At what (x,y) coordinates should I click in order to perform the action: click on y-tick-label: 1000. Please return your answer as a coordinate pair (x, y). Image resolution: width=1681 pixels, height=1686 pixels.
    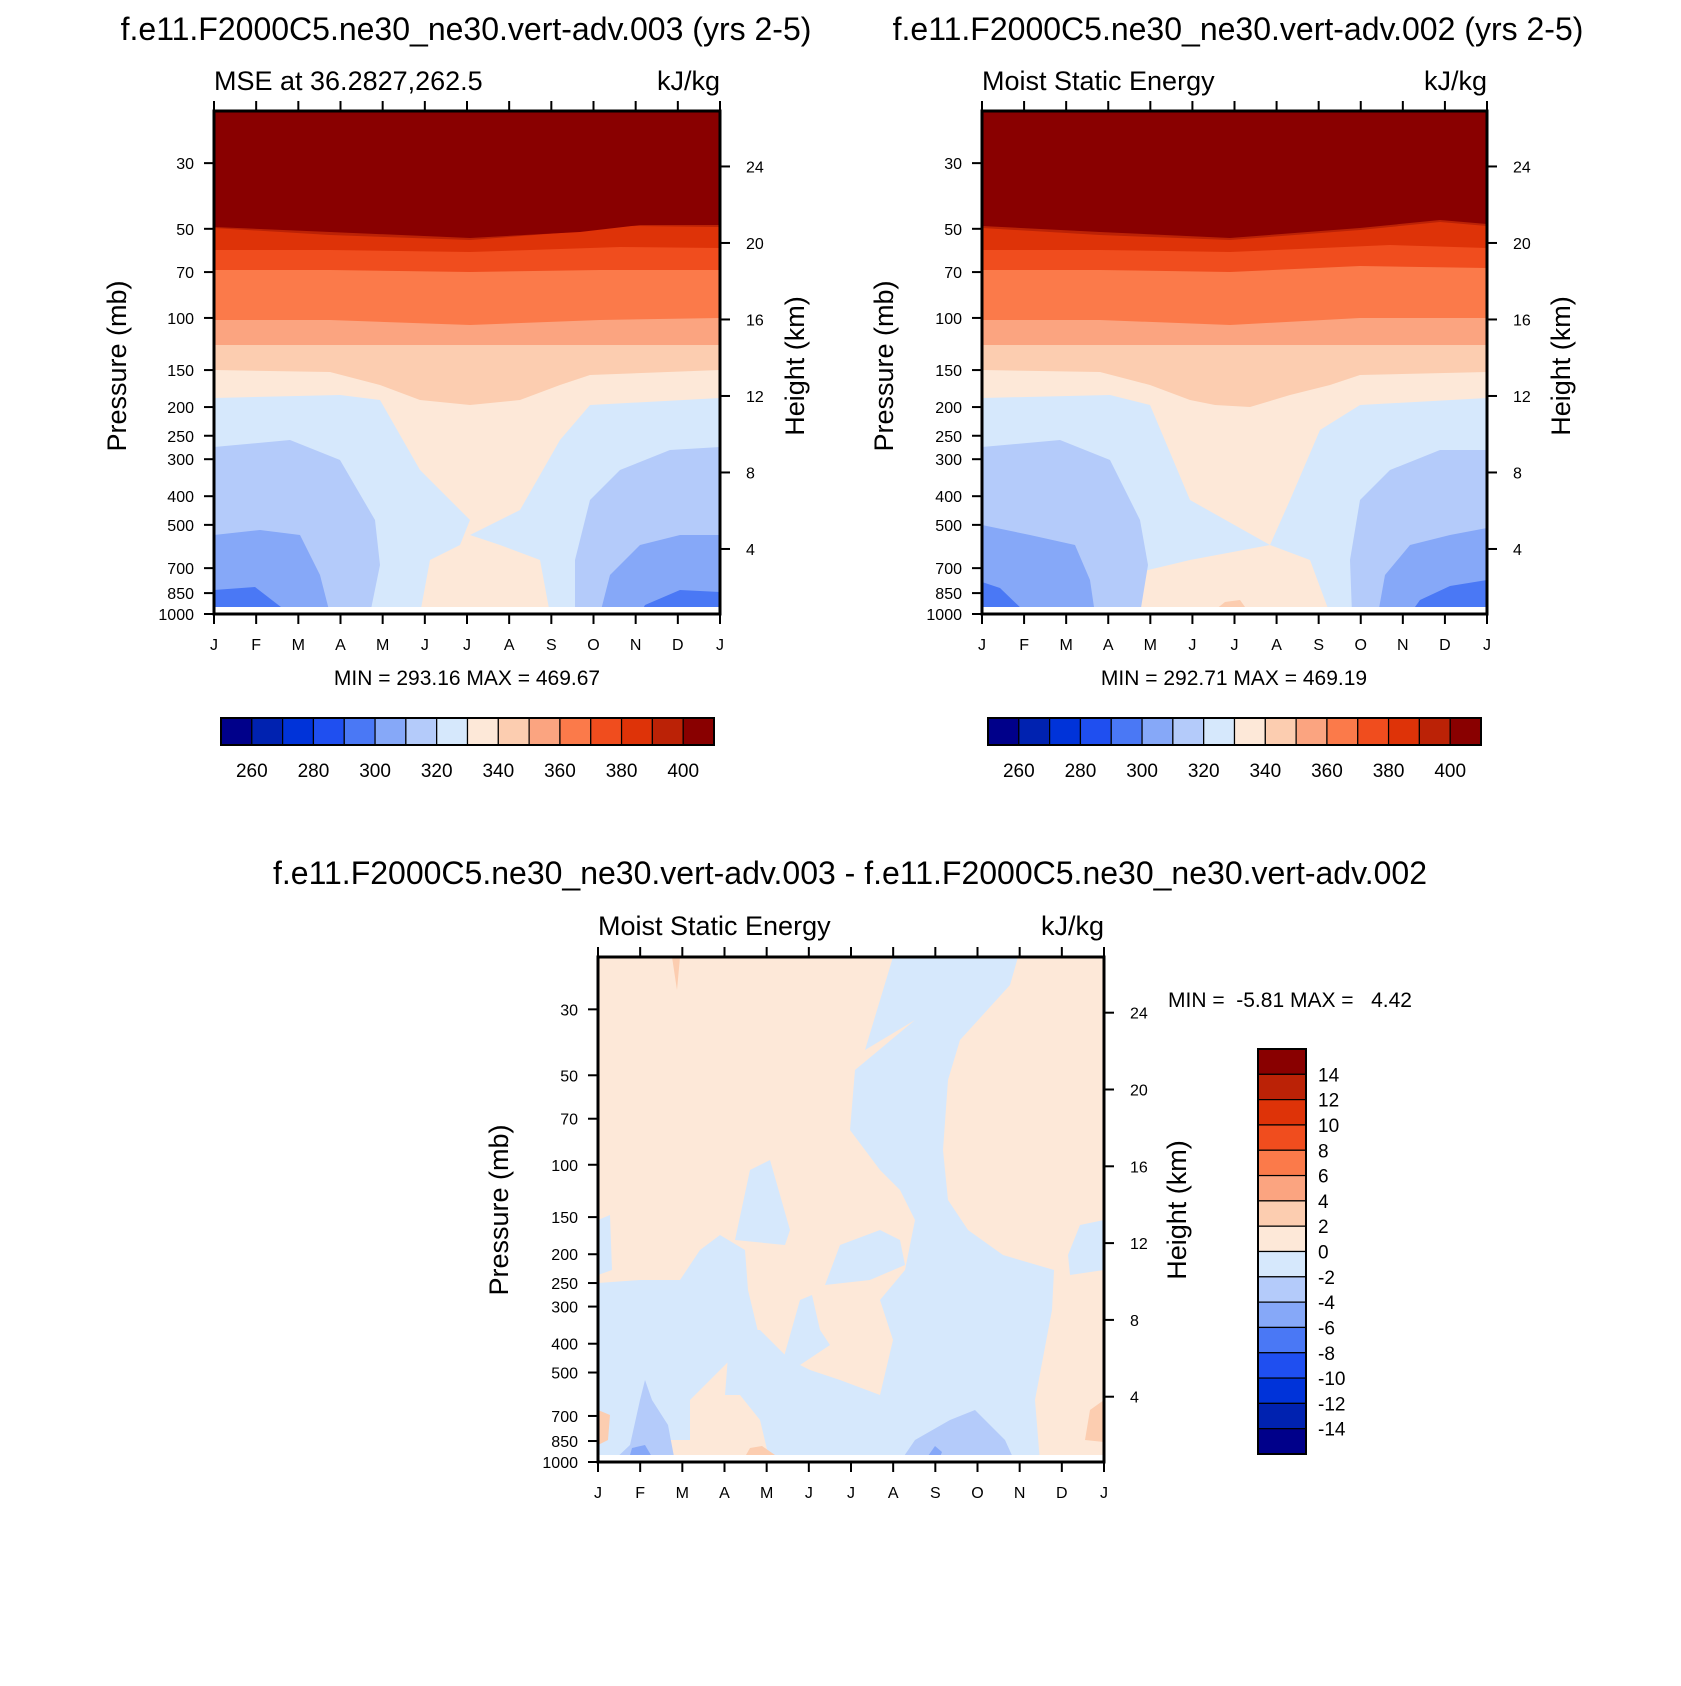
    Looking at the image, I should click on (560, 1463).